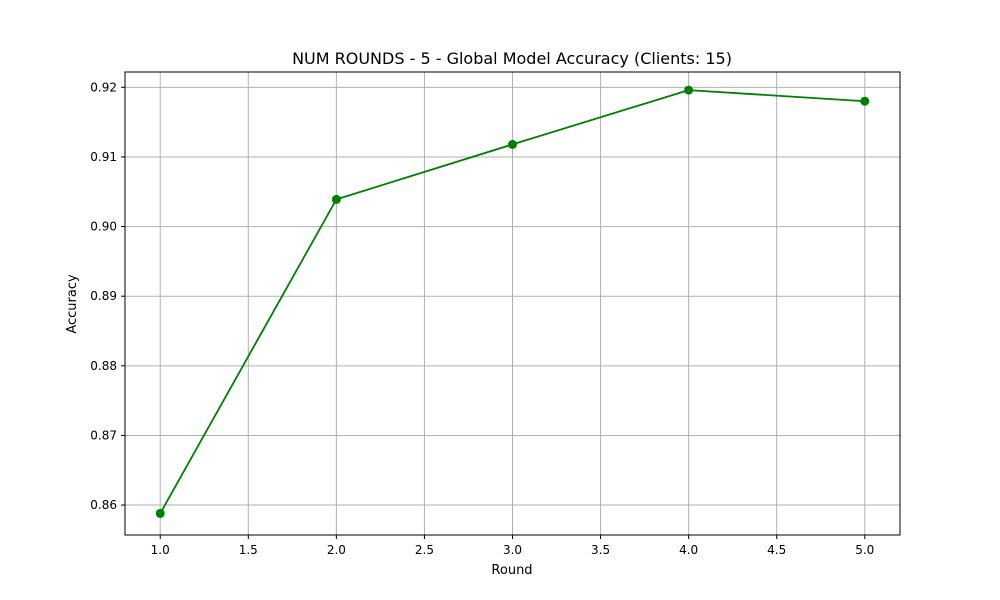 The width and height of the screenshot is (1000, 600). Describe the element at coordinates (160, 550) in the screenshot. I see `x-tick-label: 1.0` at that location.